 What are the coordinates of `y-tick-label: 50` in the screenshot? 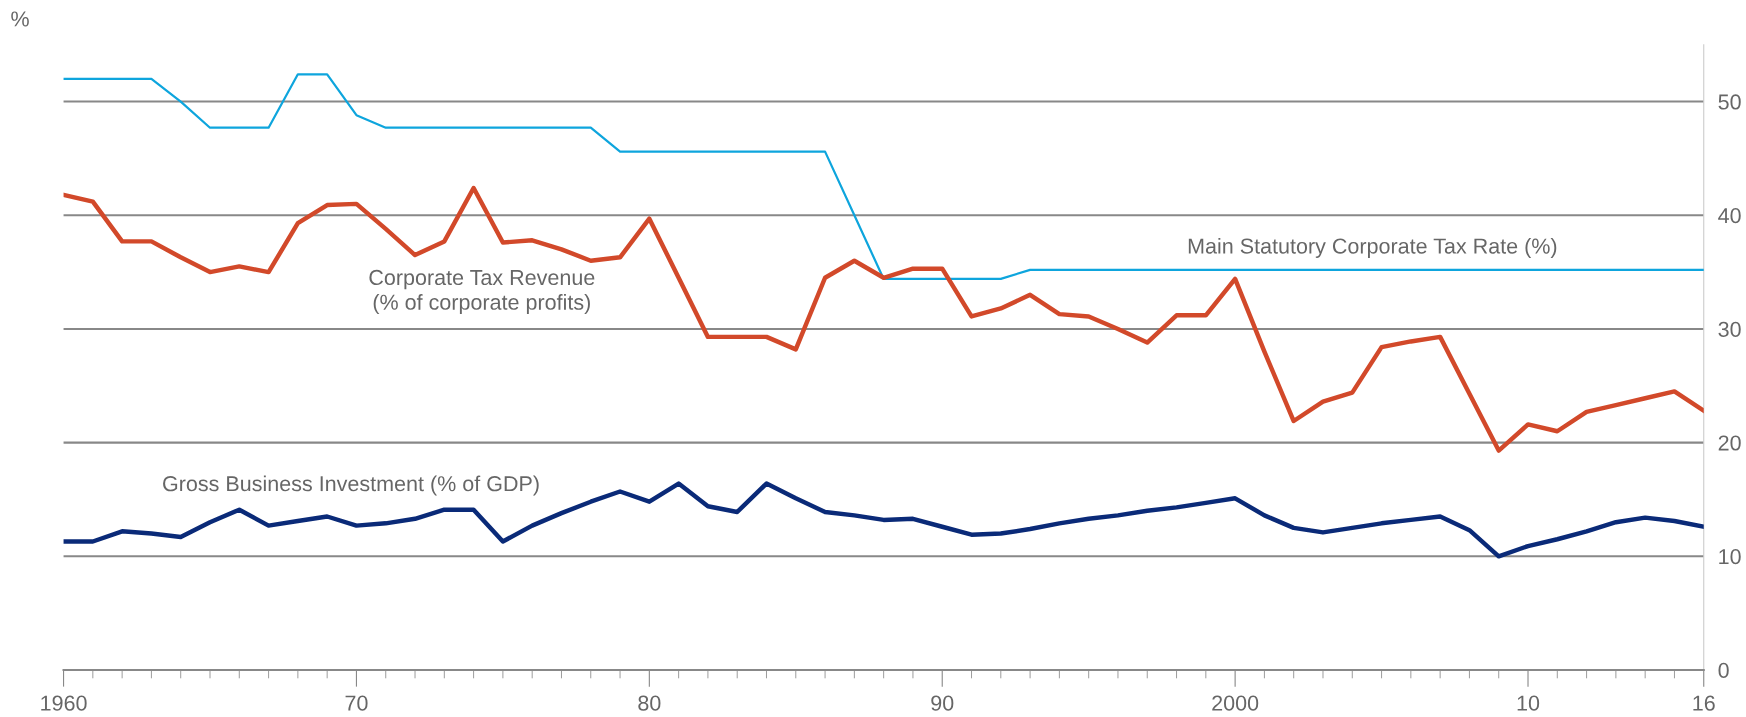 It's located at (1729, 102).